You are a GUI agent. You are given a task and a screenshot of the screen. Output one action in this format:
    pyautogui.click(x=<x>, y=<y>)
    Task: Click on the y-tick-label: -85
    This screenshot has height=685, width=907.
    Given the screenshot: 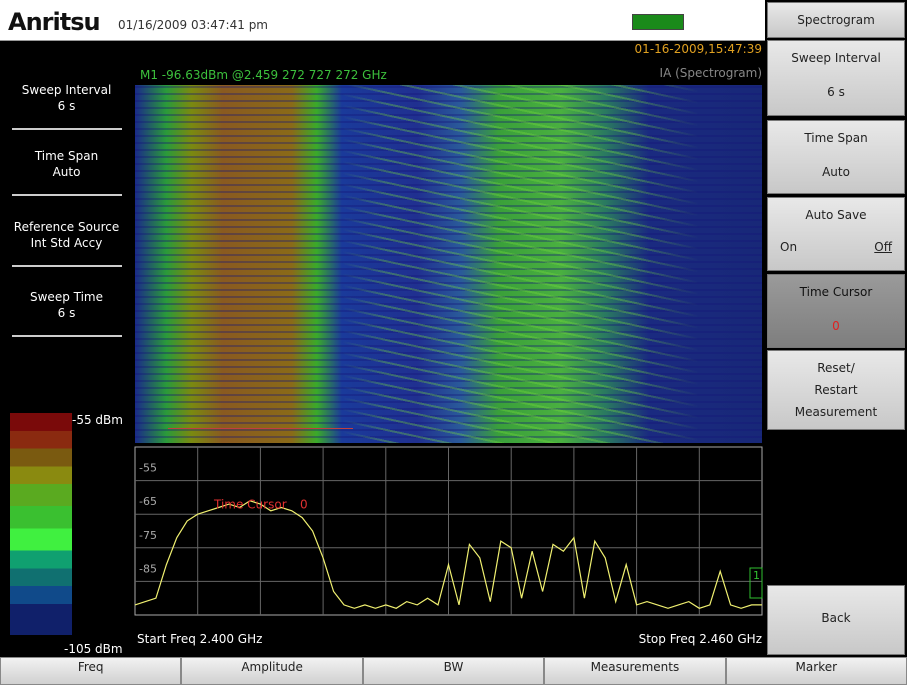 What is the action you would take?
    pyautogui.click(x=148, y=568)
    